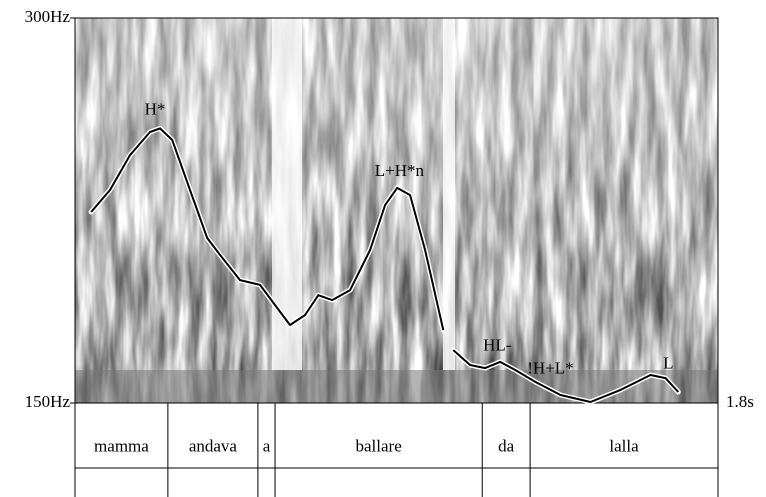 This screenshot has width=766, height=497. I want to click on word-label: andava, so click(213, 445).